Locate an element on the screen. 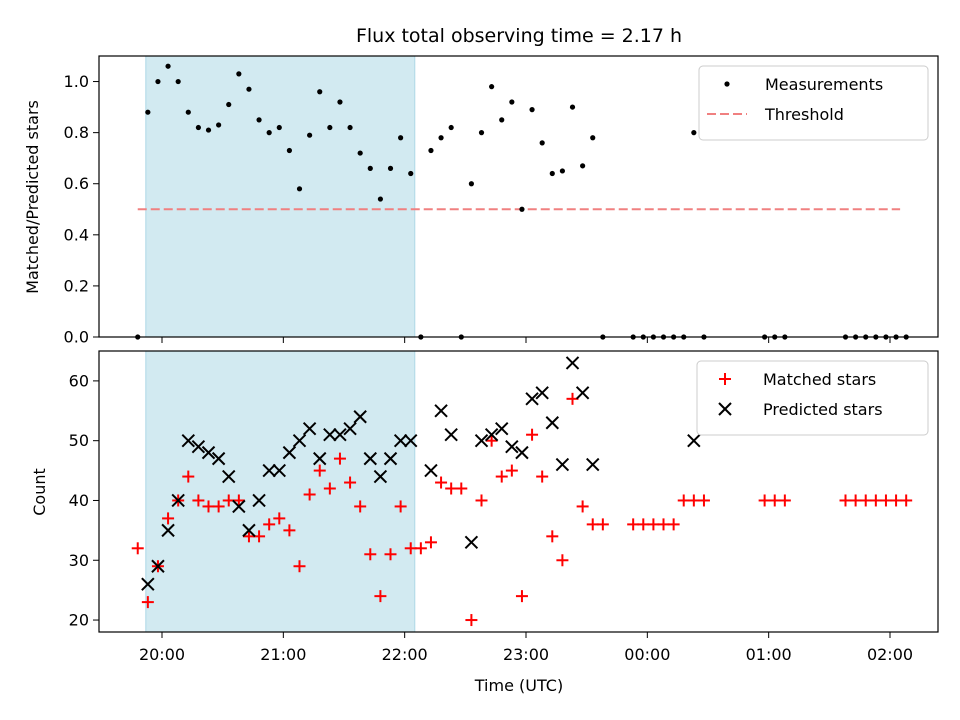 The height and width of the screenshot is (720, 960). legend: Measurements Threshold is located at coordinates (813, 103).